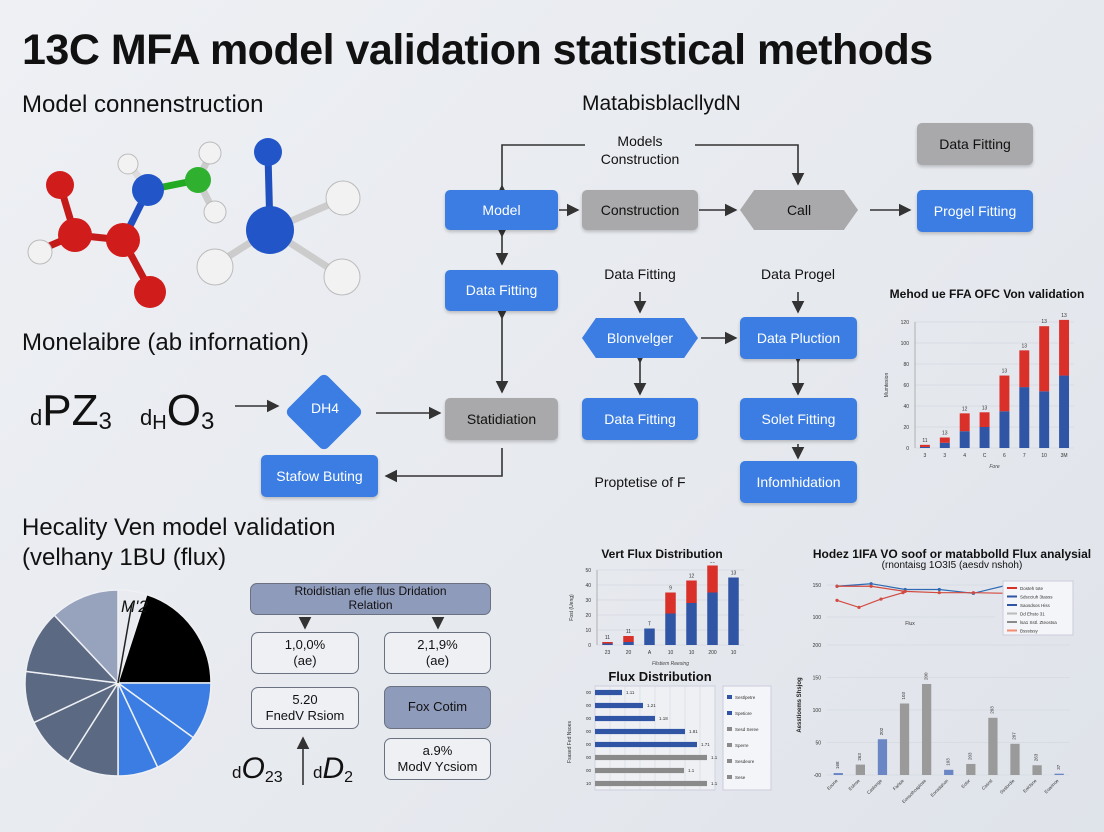 The image size is (1104, 832). What do you see at coordinates (743, 713) in the screenshot?
I see `legend-label: Spetiore` at bounding box center [743, 713].